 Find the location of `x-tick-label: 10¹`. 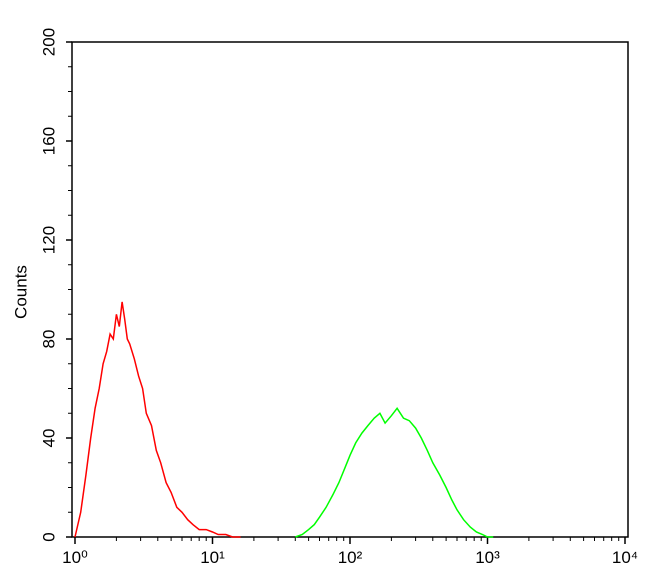

x-tick-label: 10¹ is located at coordinates (212, 557).